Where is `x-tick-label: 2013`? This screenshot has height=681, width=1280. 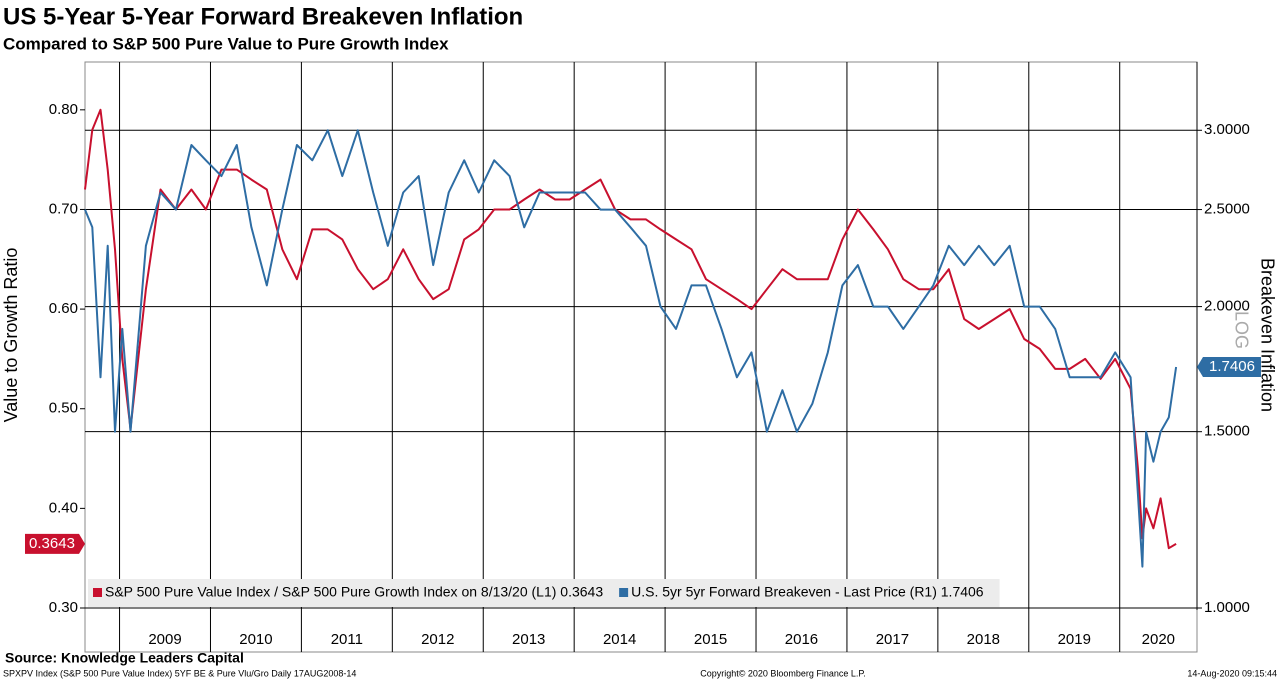 x-tick-label: 2013 is located at coordinates (528, 639).